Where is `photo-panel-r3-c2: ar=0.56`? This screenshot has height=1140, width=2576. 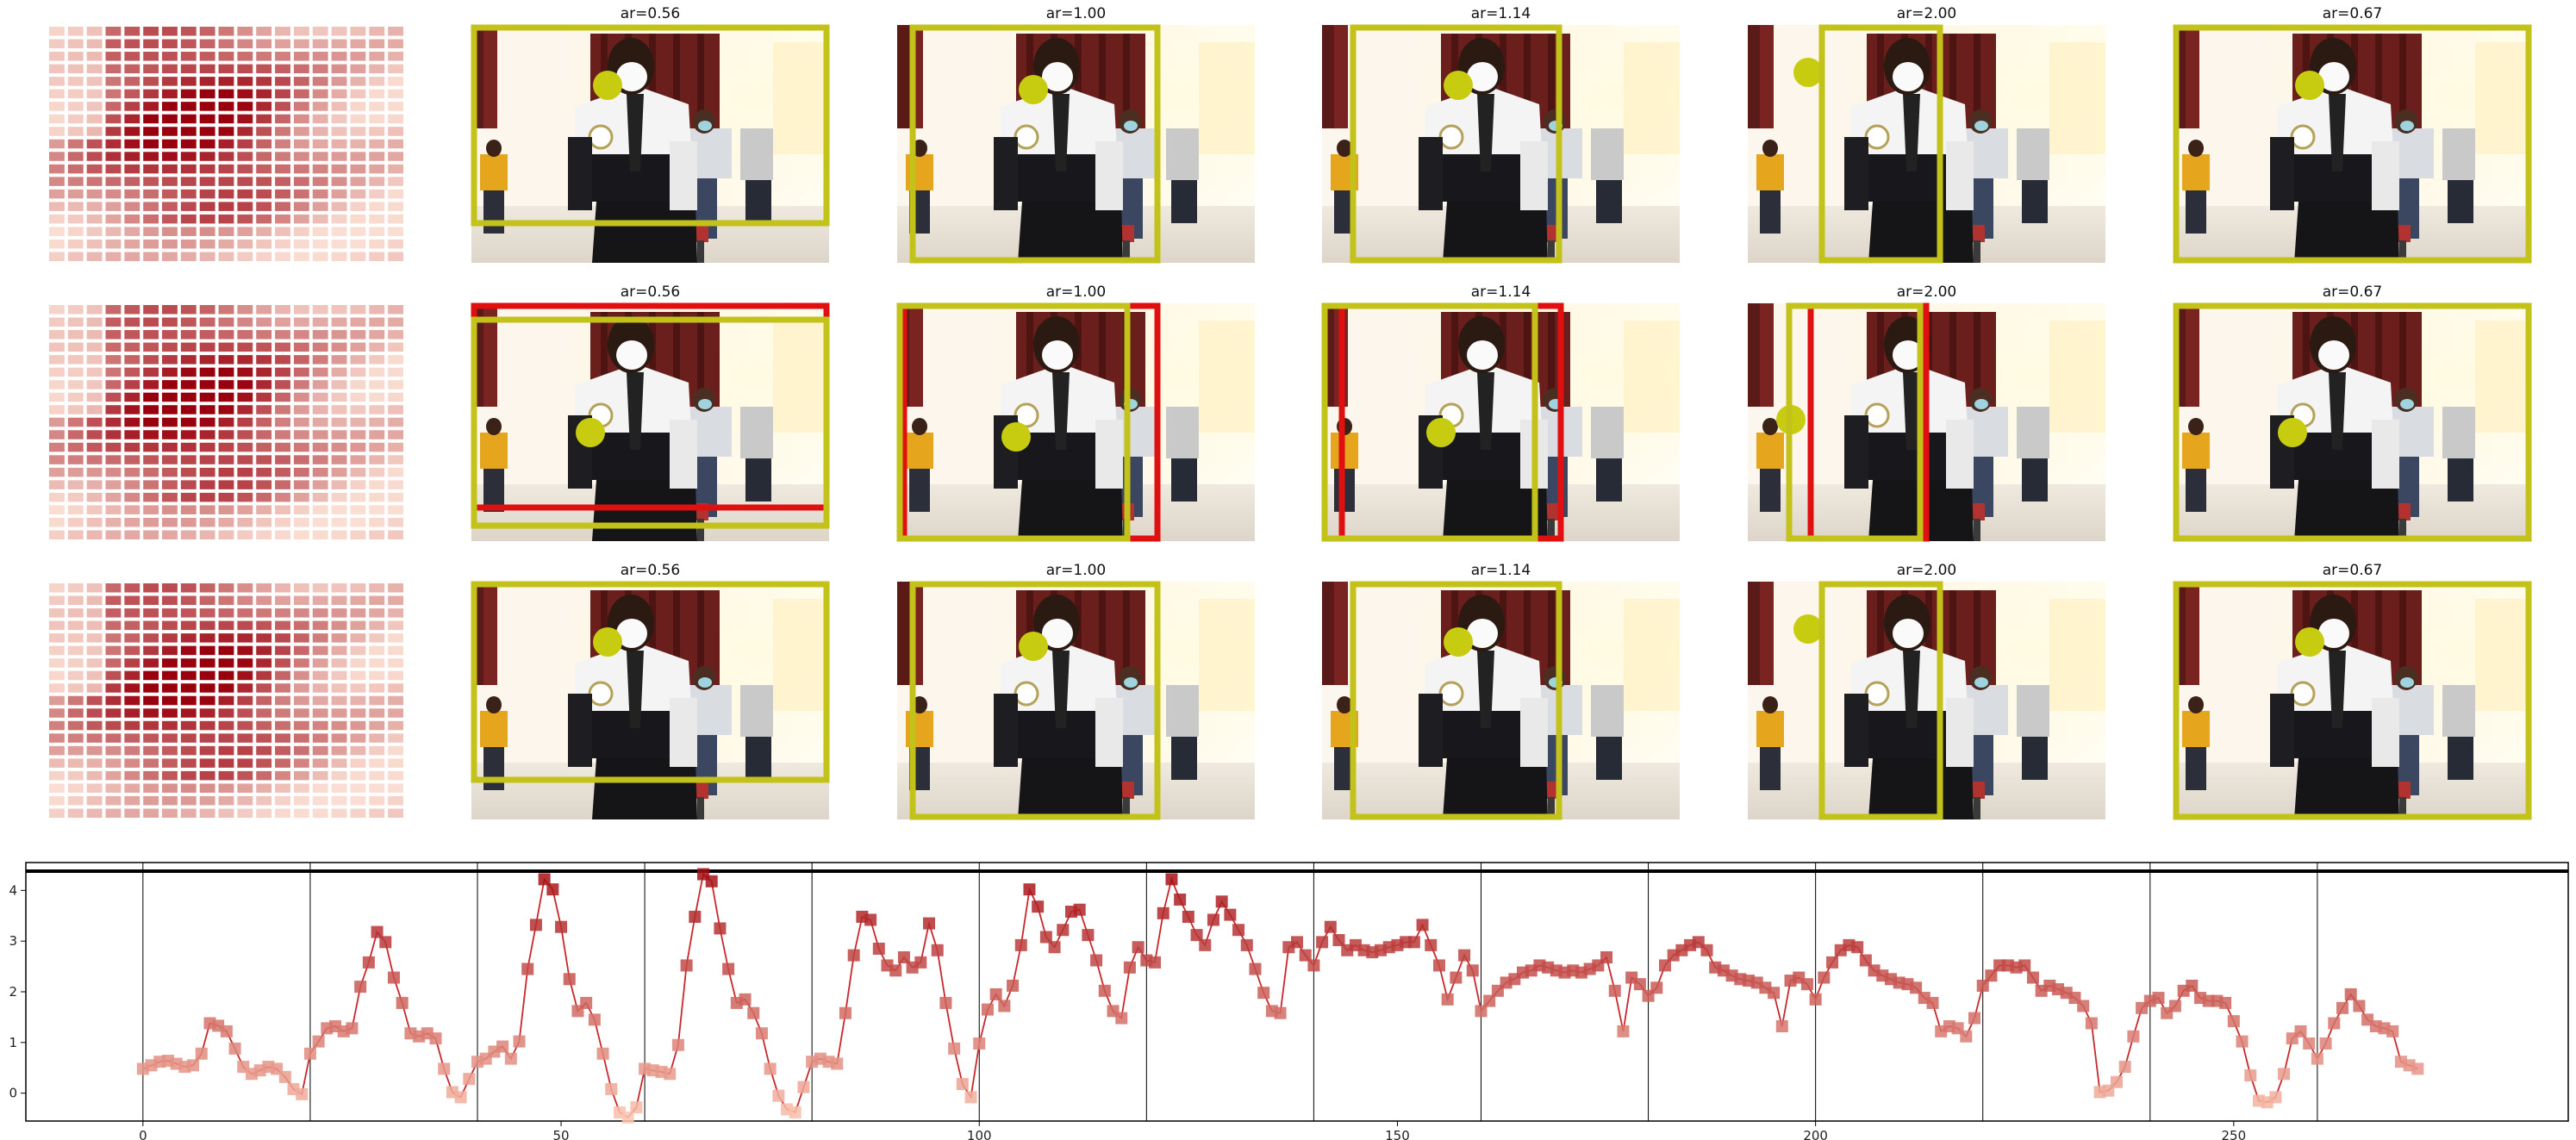
photo-panel-r3-c2: ar=0.56 is located at coordinates (650, 691).